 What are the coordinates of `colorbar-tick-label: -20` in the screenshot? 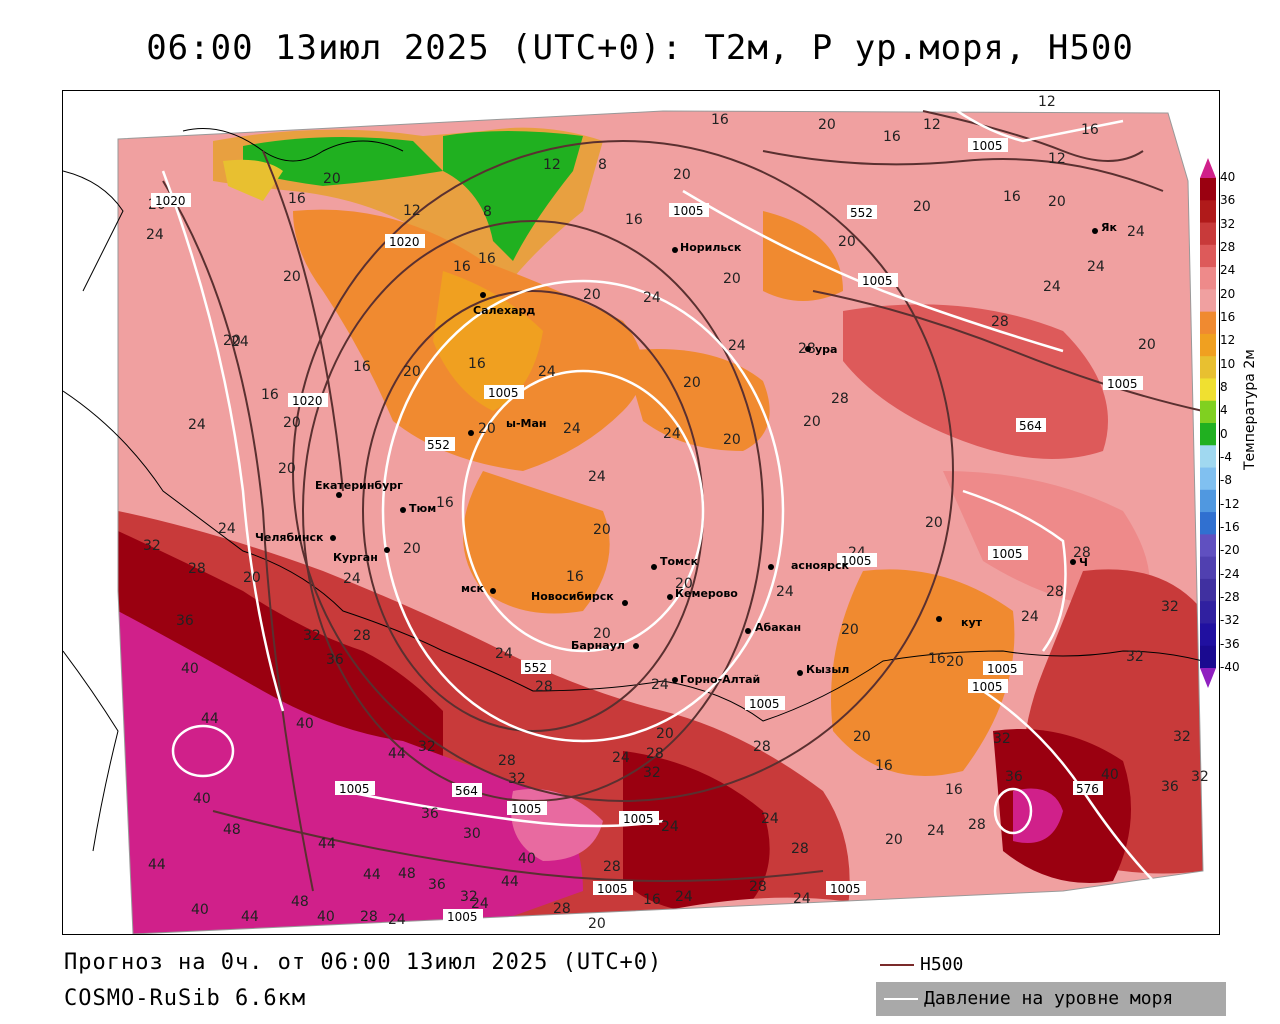 It's located at (1230, 550).